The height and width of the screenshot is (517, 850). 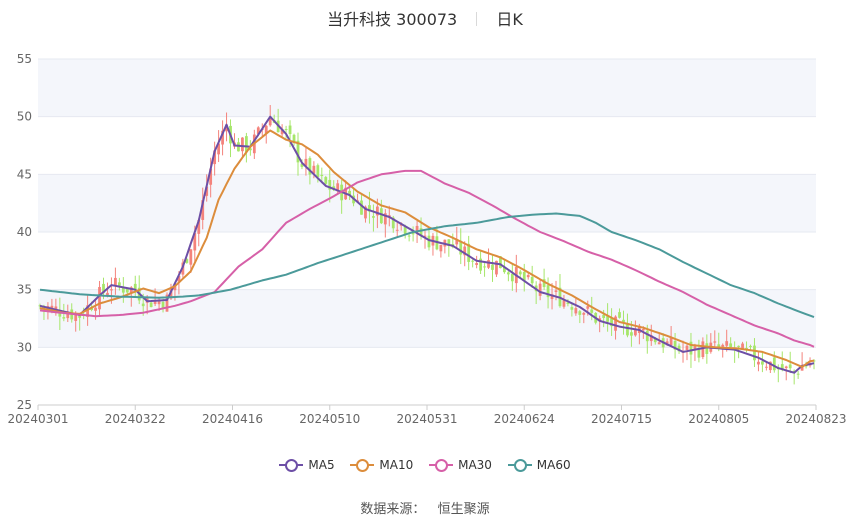 What do you see at coordinates (621, 419) in the screenshot?
I see `x-tick-label: 20240715` at bounding box center [621, 419].